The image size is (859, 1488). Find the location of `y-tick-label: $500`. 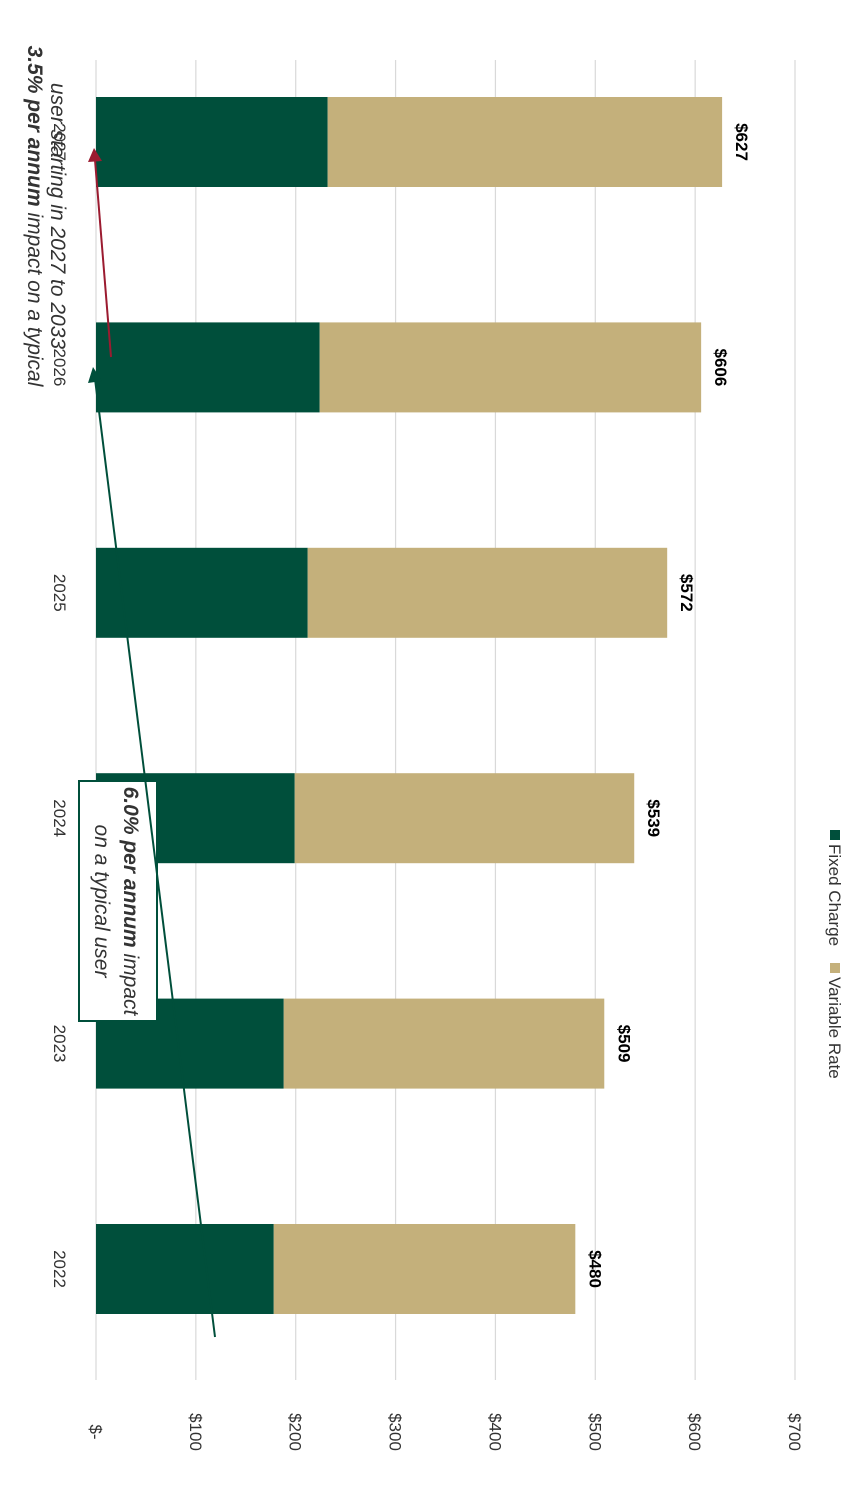

y-tick-label: $500 is located at coordinates (594, 1432).